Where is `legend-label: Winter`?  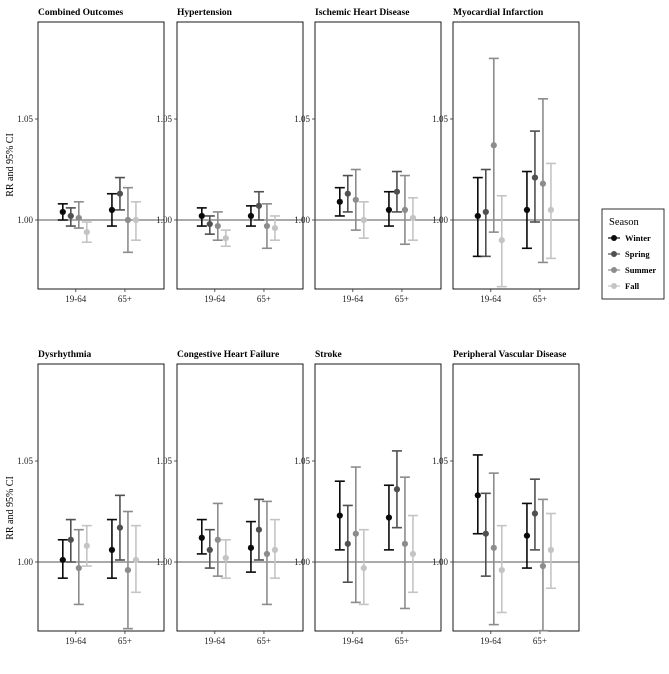 legend-label: Winter is located at coordinates (638, 238).